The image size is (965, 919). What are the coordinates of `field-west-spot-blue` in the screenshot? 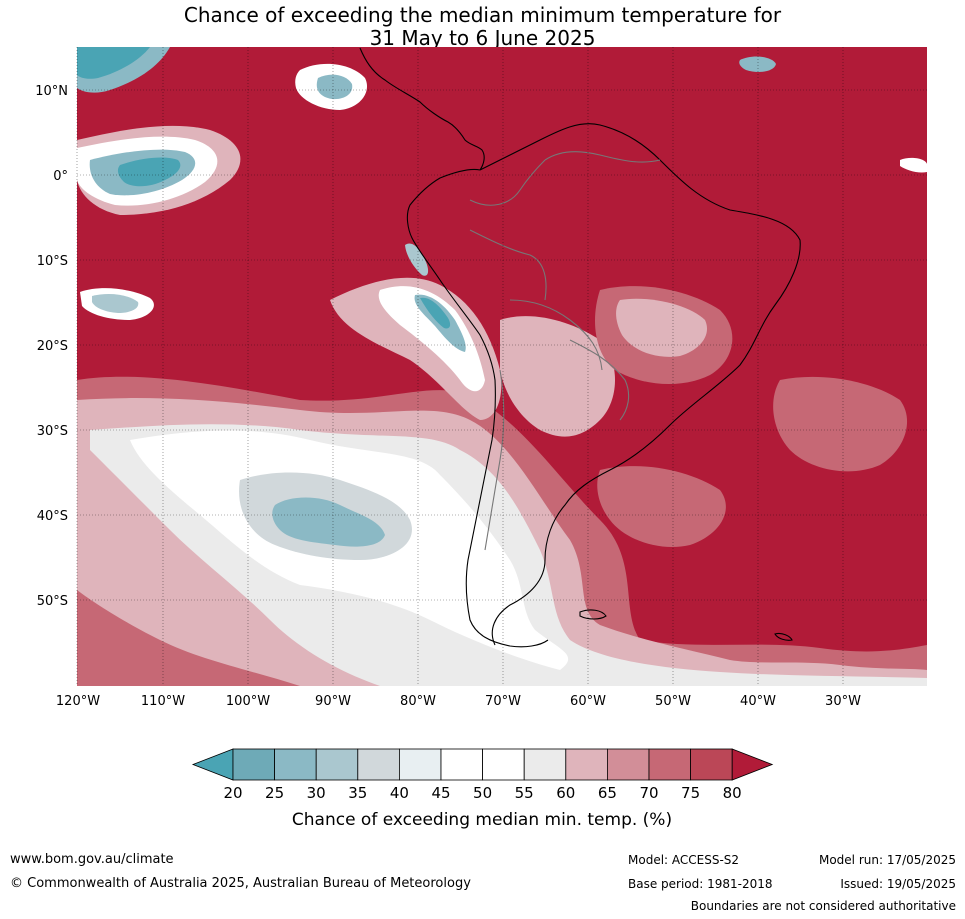 It's located at (115, 303).